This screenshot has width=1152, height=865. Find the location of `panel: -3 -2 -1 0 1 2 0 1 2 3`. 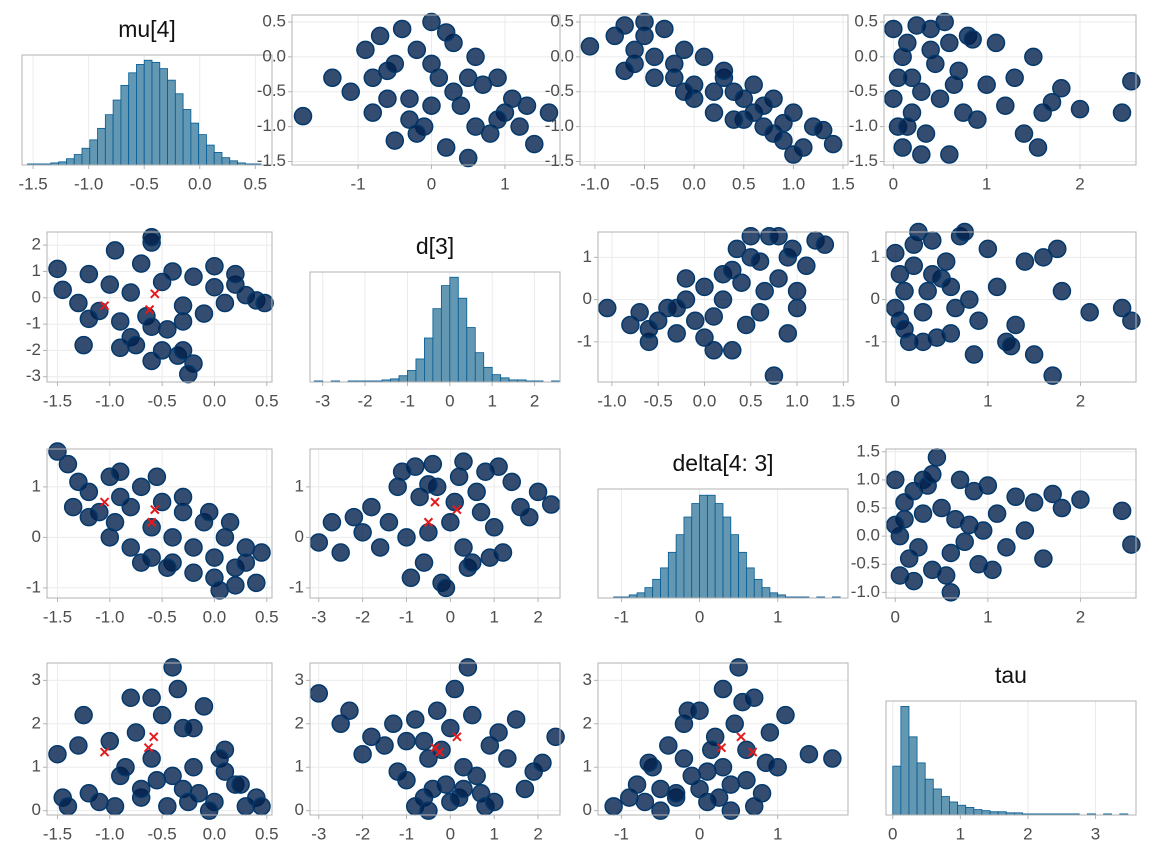

panel: -3 -2 -1 0 1 2 0 1 2 3 is located at coordinates (430, 750).